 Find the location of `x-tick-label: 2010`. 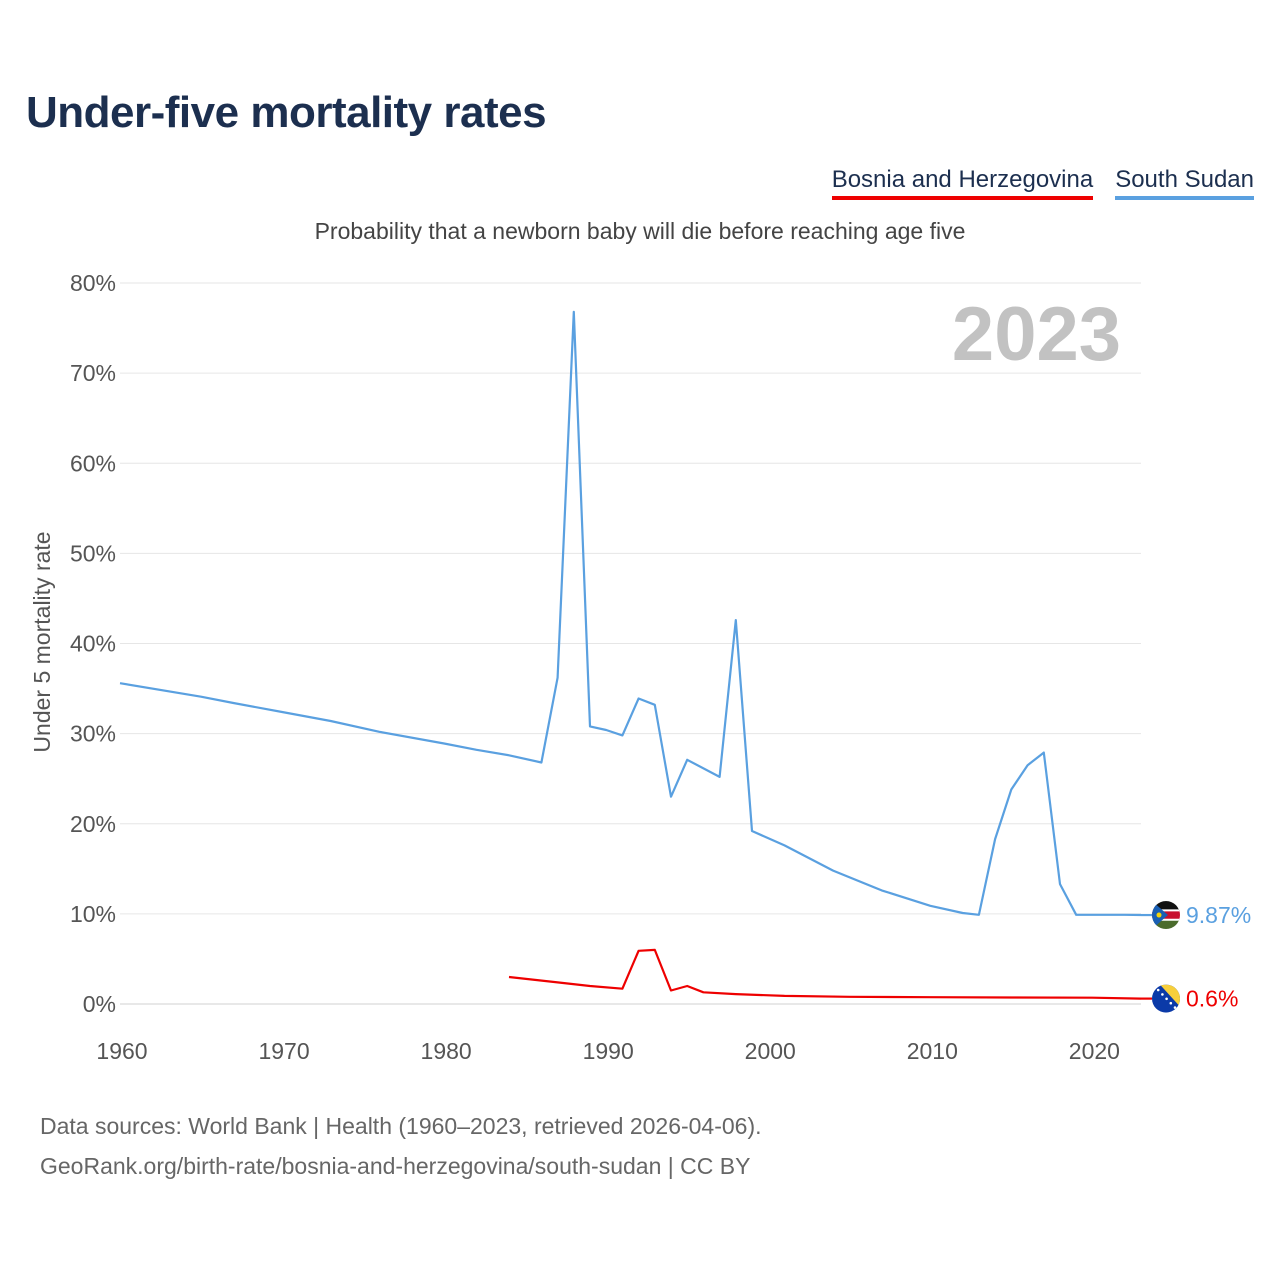

x-tick-label: 2010 is located at coordinates (932, 1051).